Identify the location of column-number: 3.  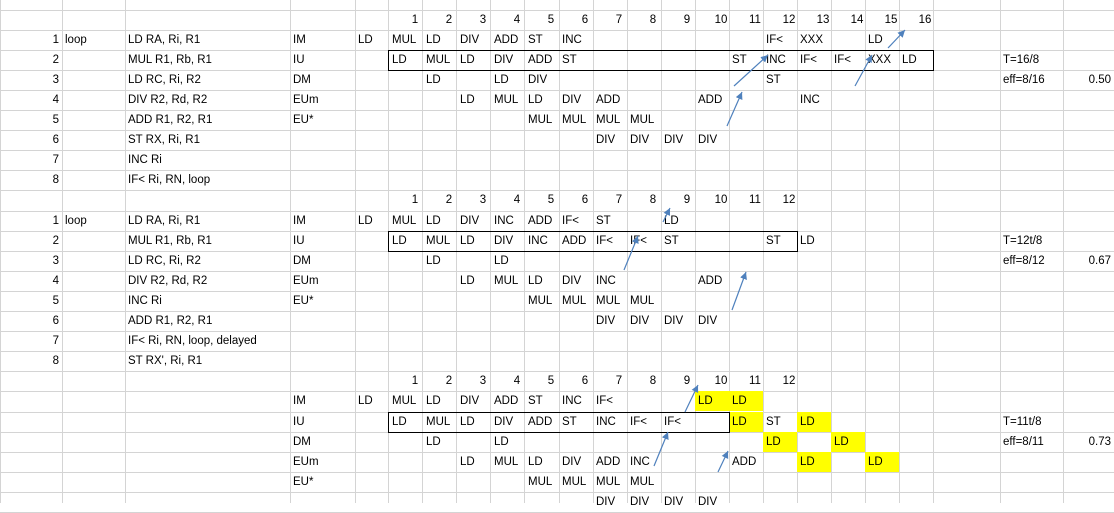
(483, 200).